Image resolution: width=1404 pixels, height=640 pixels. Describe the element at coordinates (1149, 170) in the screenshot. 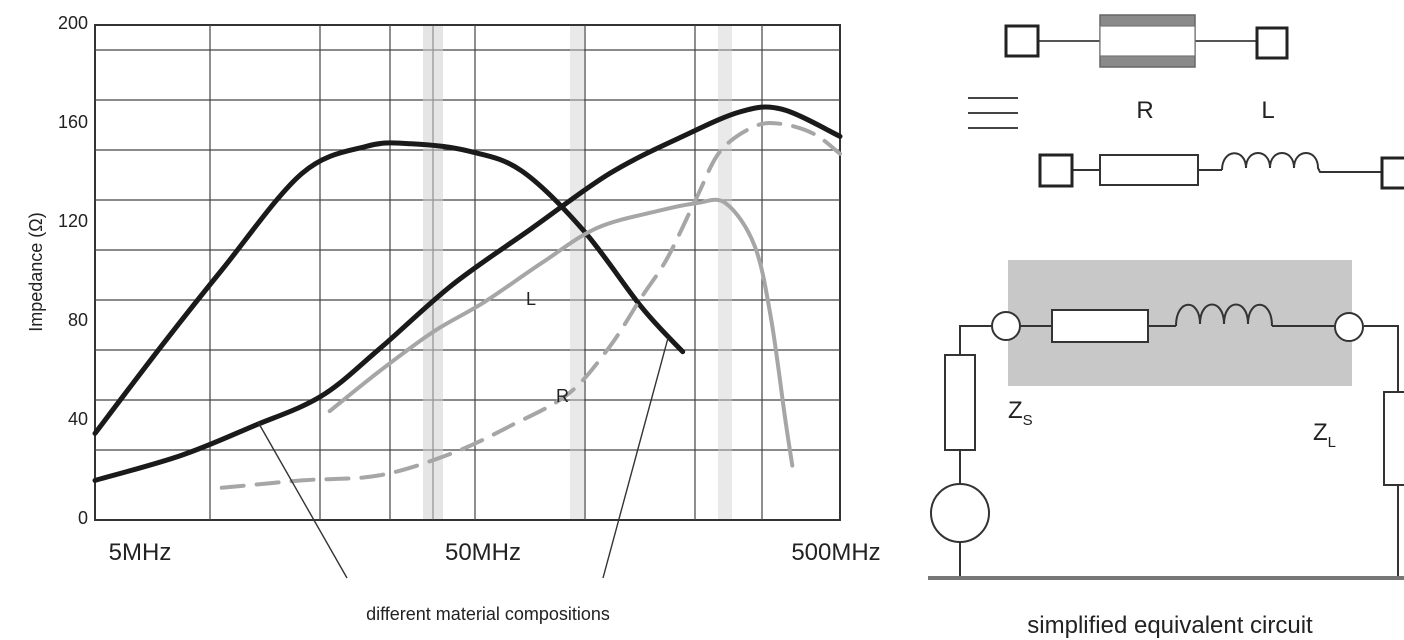

I see `resistor-symbol` at that location.